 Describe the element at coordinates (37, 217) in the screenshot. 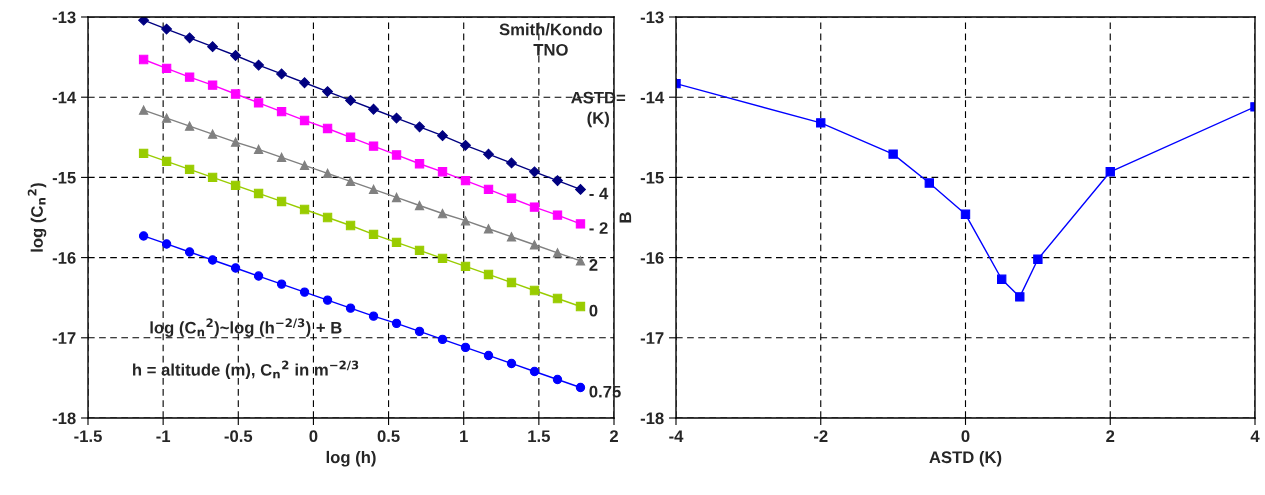

I see `y-axis-title: log (C$_{n}$$^{2}$)` at that location.